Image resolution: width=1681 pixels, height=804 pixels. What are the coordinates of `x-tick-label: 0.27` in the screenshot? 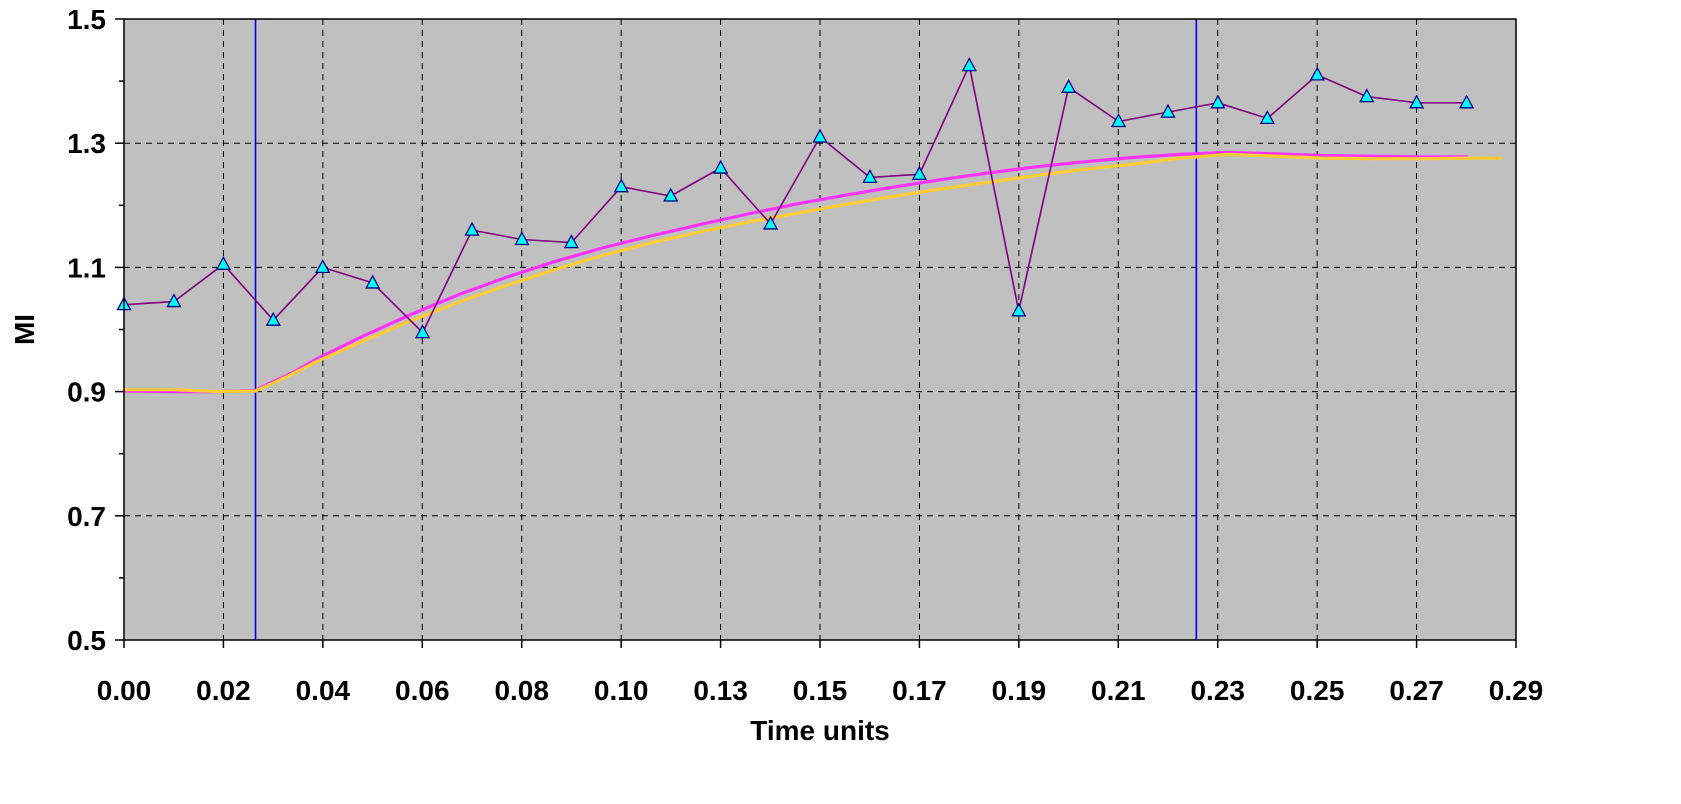 It's located at (1416, 690).